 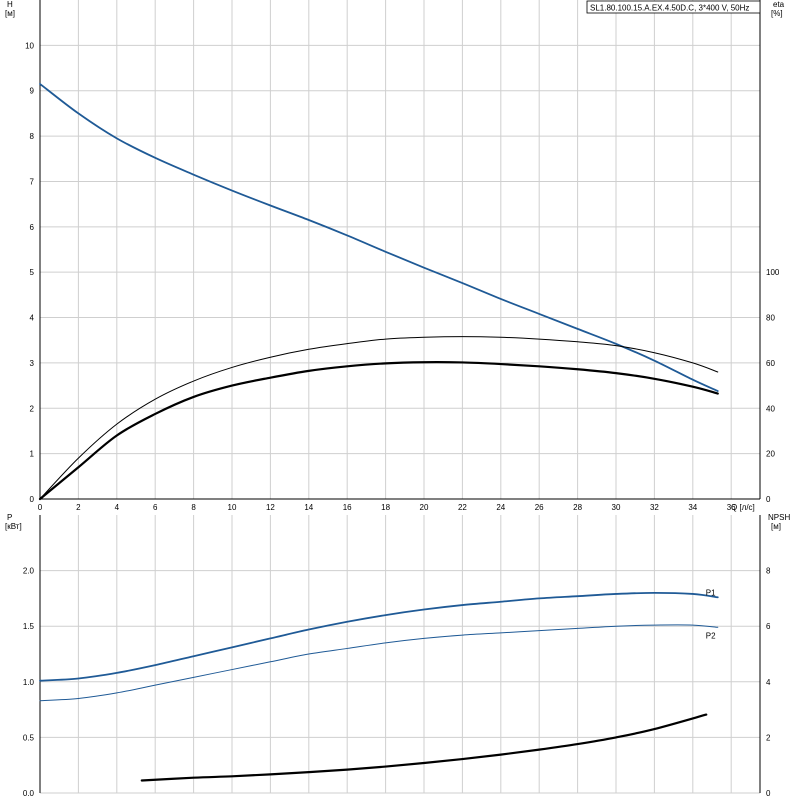 I want to click on series-label-p2: P2, so click(x=711, y=635).